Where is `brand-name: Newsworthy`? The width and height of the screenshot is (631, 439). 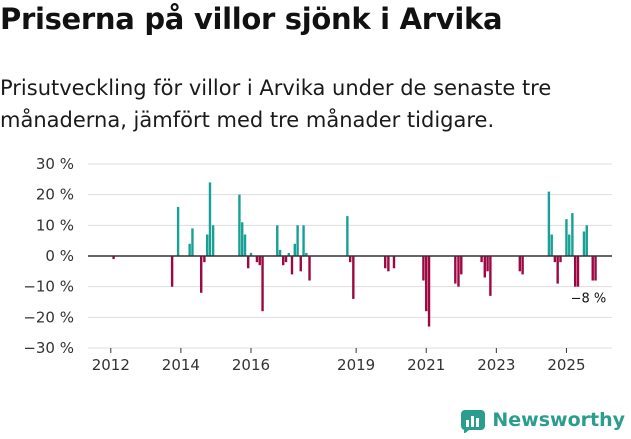
brand-name: Newsworthy is located at coordinates (558, 420).